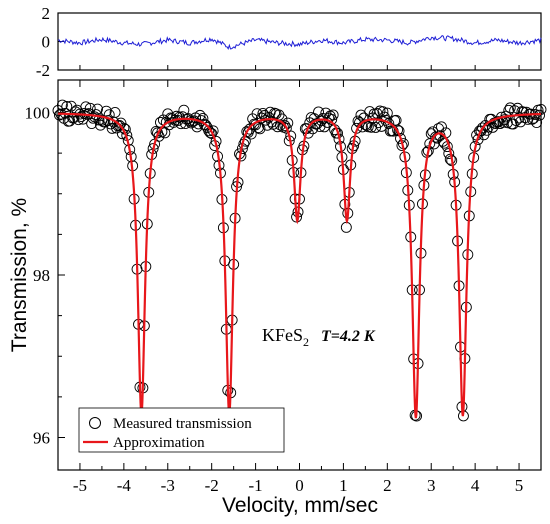 The width and height of the screenshot is (550, 524). What do you see at coordinates (348, 336) in the screenshot?
I see `temperature-label: T=4.2 K` at bounding box center [348, 336].